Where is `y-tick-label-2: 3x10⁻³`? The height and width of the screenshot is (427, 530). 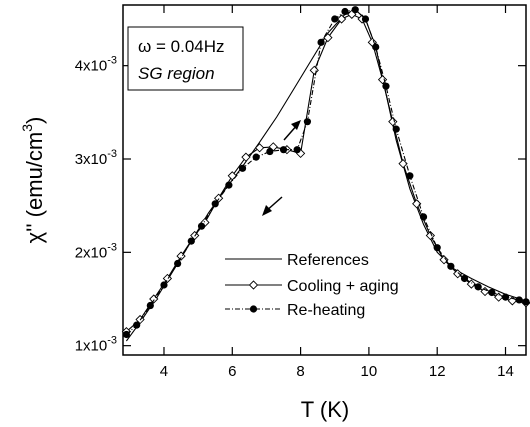 y-tick-label-2: 3x10⁻³ is located at coordinates (96, 158).